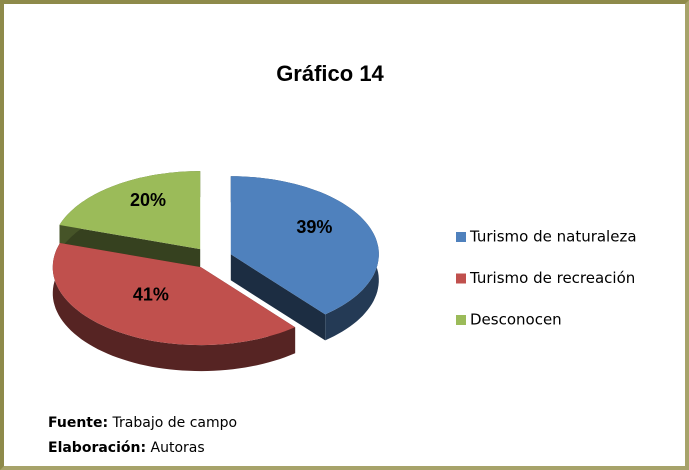 The image size is (689, 470). I want to click on slice-side, so click(278, 297).